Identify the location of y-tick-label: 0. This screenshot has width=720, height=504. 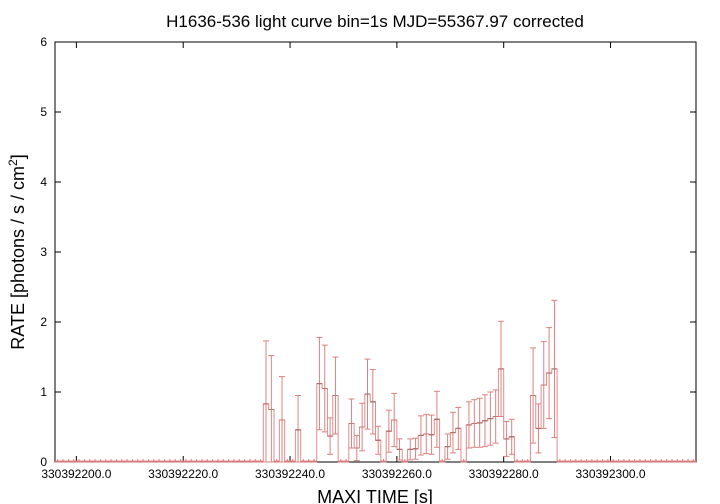
(43, 462).